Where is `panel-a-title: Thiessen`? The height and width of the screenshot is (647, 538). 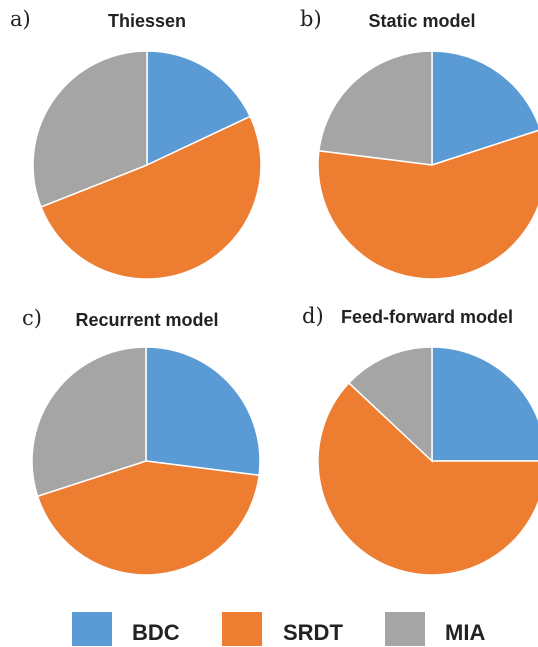 panel-a-title: Thiessen is located at coordinates (147, 21).